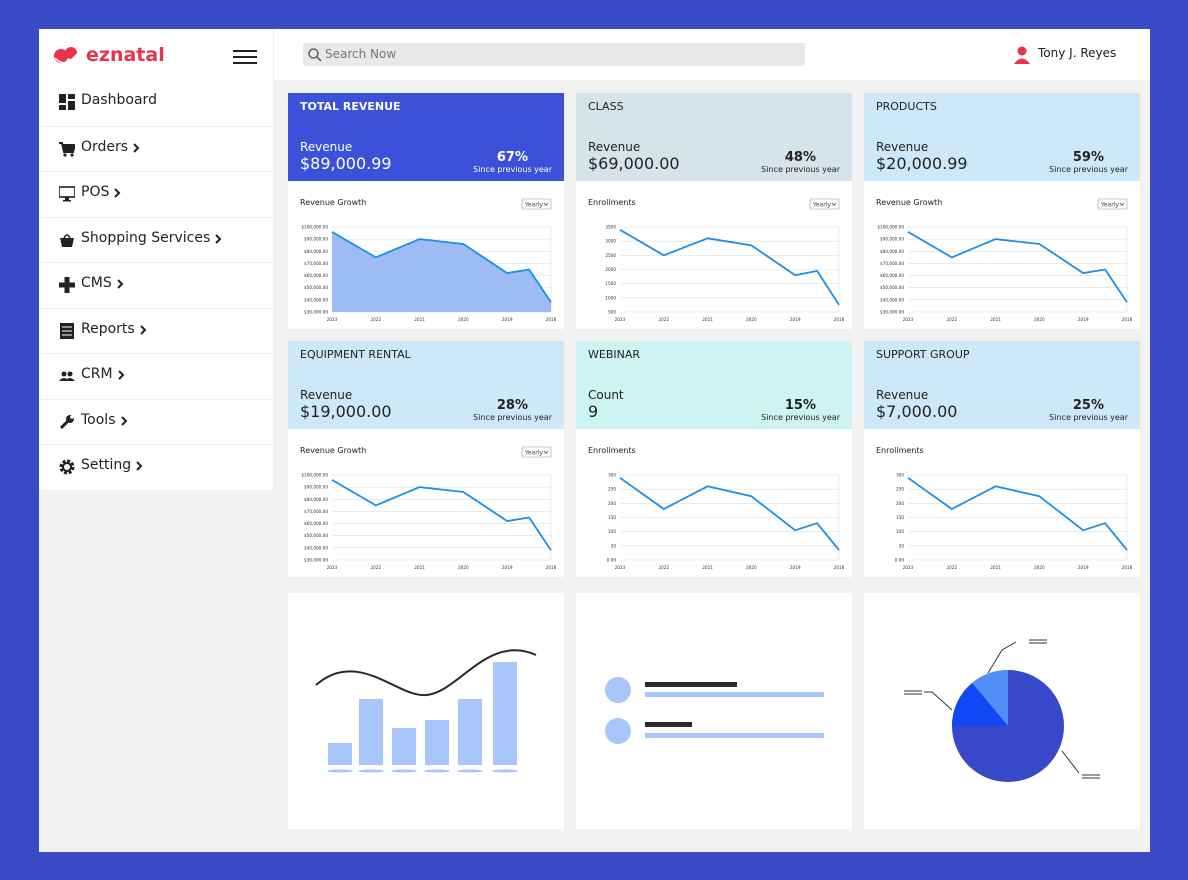 The height and width of the screenshot is (880, 1188). I want to click on select-arrow, so click(834, 204).